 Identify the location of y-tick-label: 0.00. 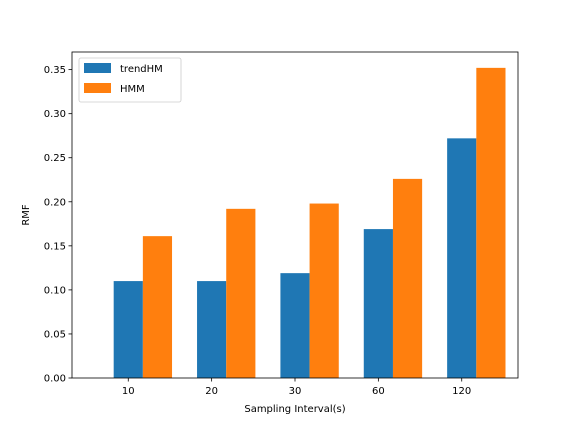
(55, 379).